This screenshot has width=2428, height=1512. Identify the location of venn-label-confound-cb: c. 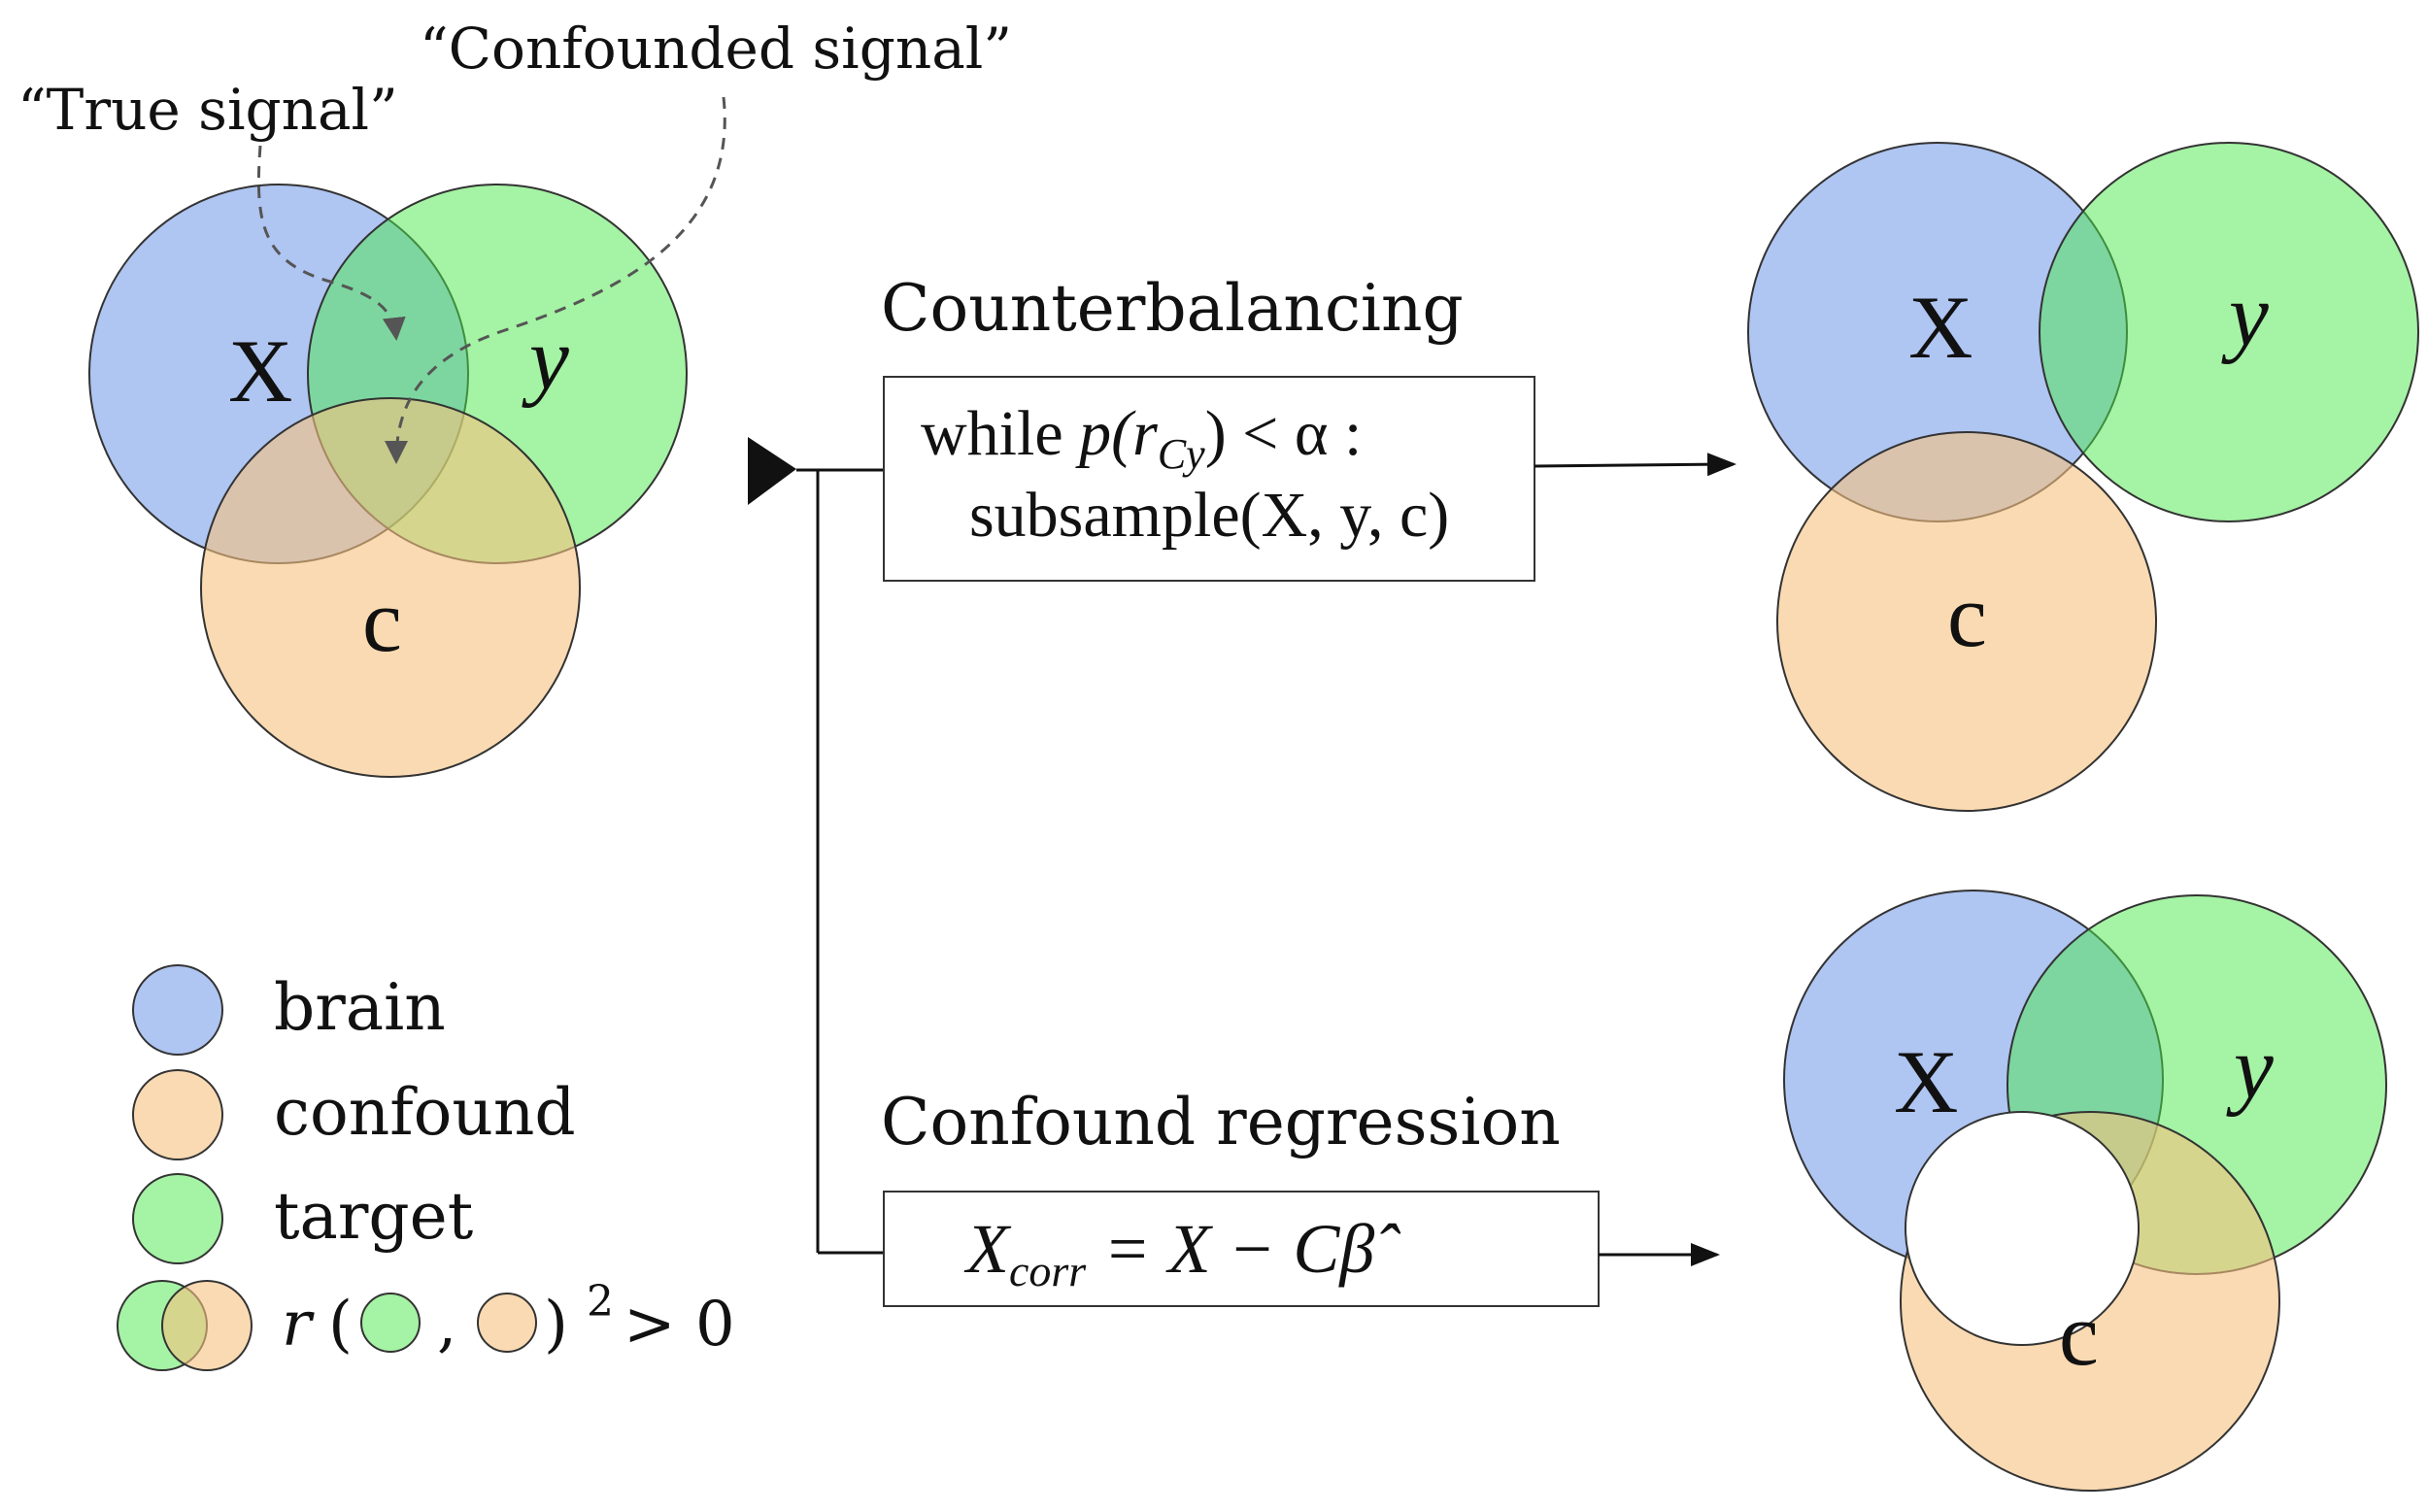
(1967, 615).